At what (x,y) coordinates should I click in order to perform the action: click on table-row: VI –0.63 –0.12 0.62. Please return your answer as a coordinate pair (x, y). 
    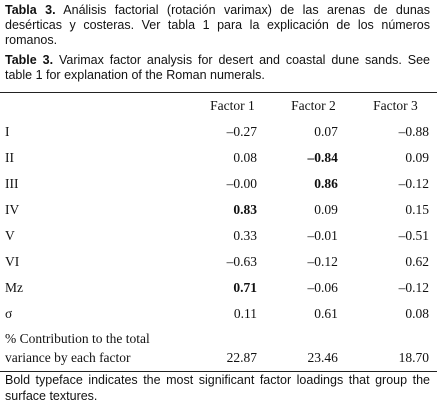
    Looking at the image, I should click on (218, 262).